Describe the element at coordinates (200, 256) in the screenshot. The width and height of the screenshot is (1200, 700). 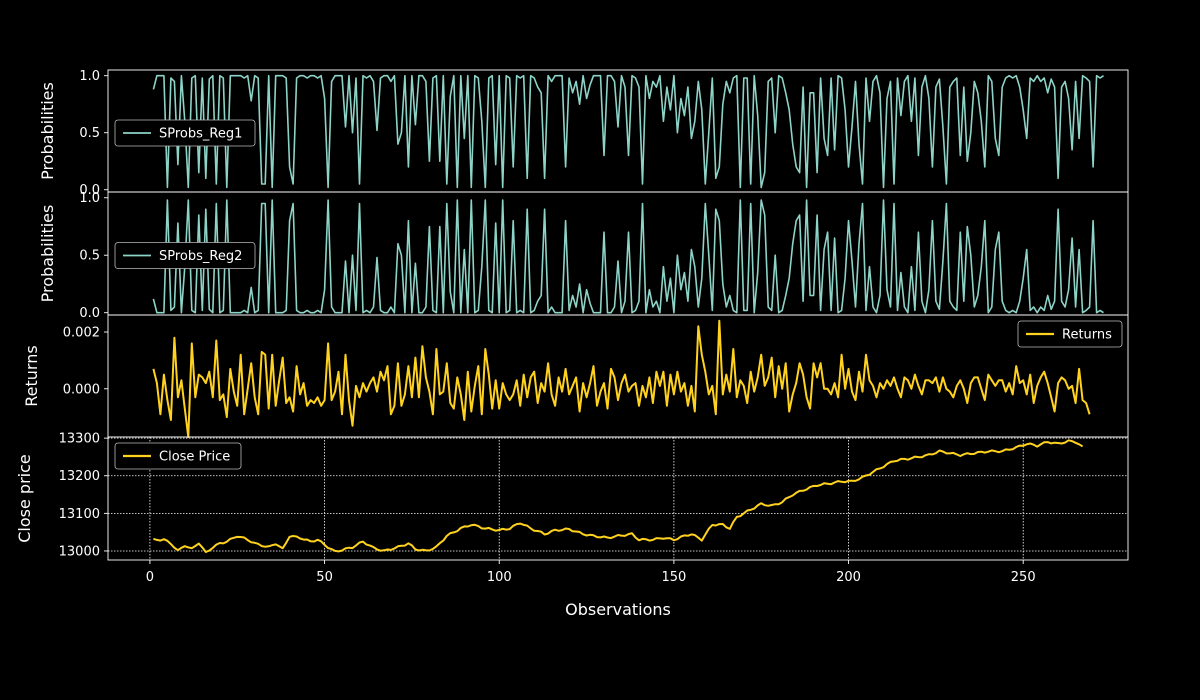
I see `legend-label: SProbs_Reg2` at that location.